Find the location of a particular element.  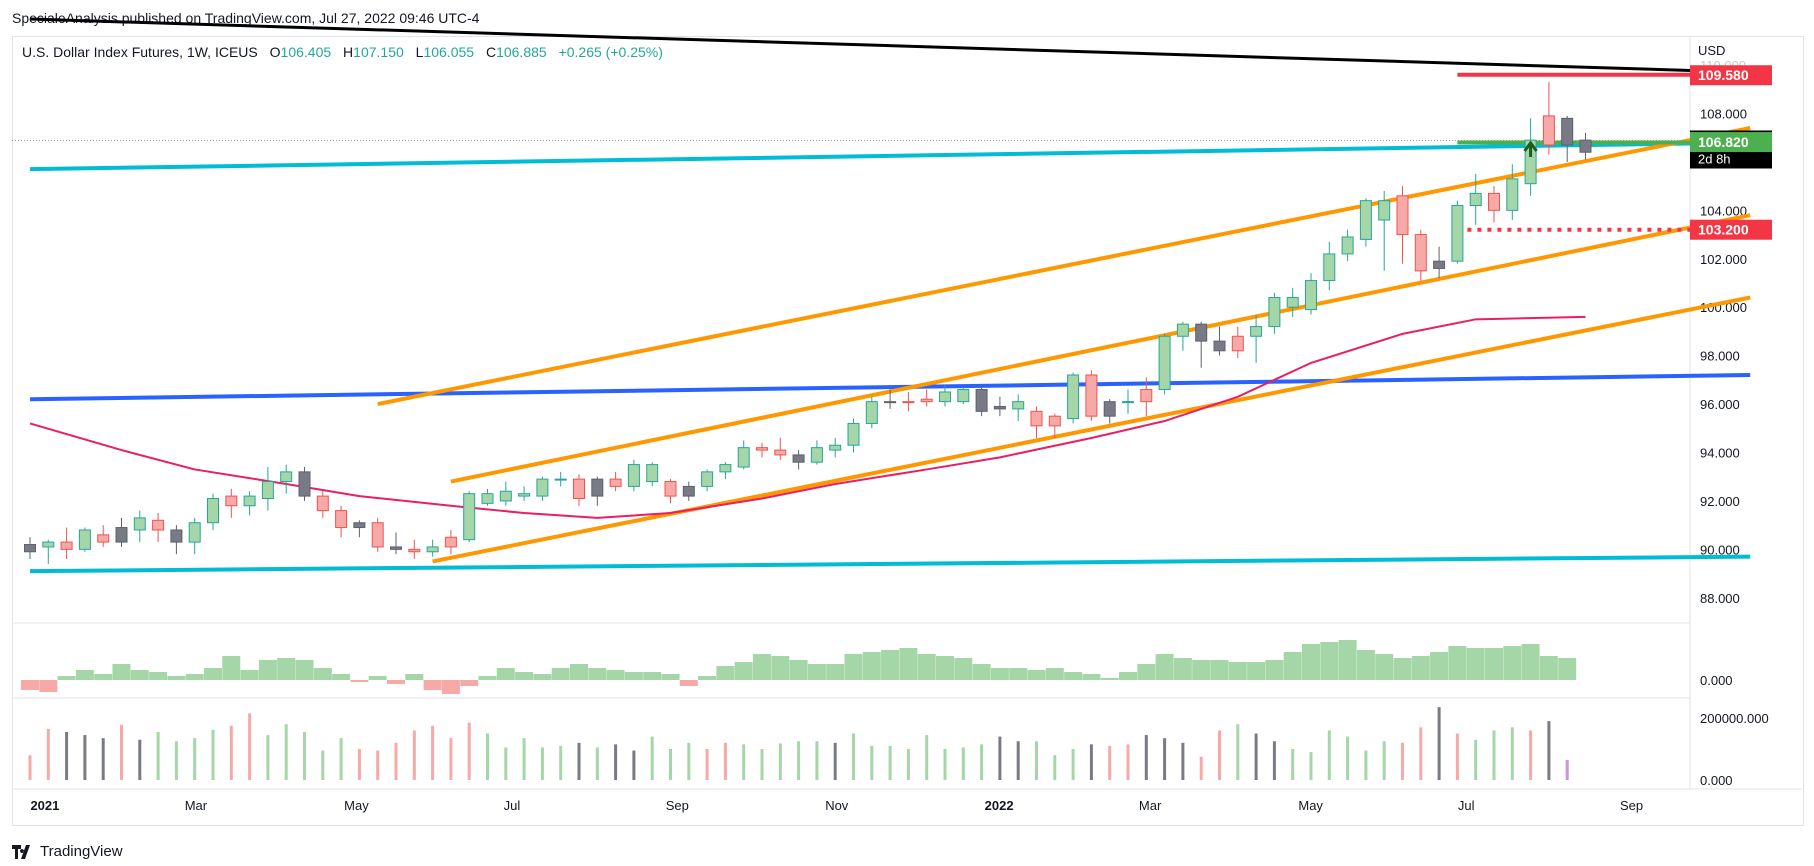

y-tick-label: 102.000 is located at coordinates (1723, 259).